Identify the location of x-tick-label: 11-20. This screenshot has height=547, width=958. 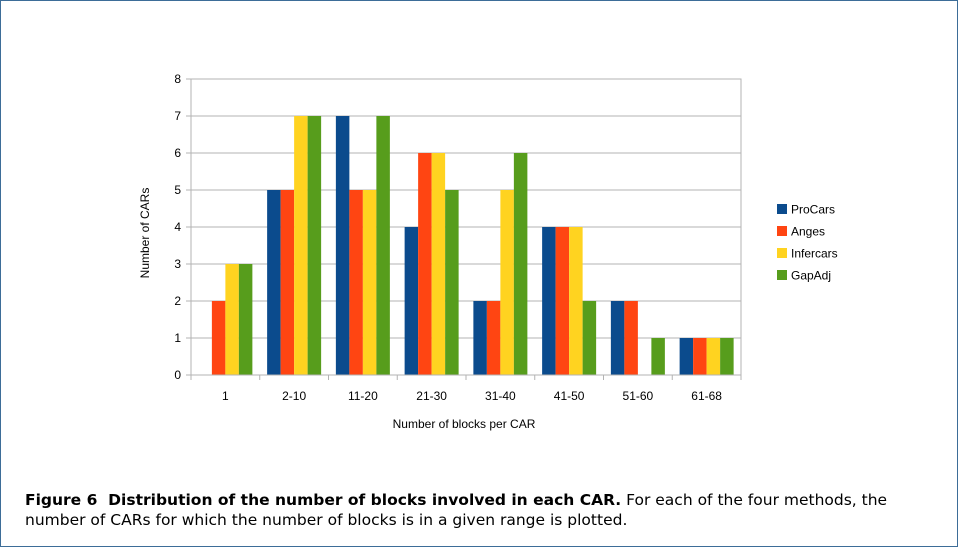
(363, 396).